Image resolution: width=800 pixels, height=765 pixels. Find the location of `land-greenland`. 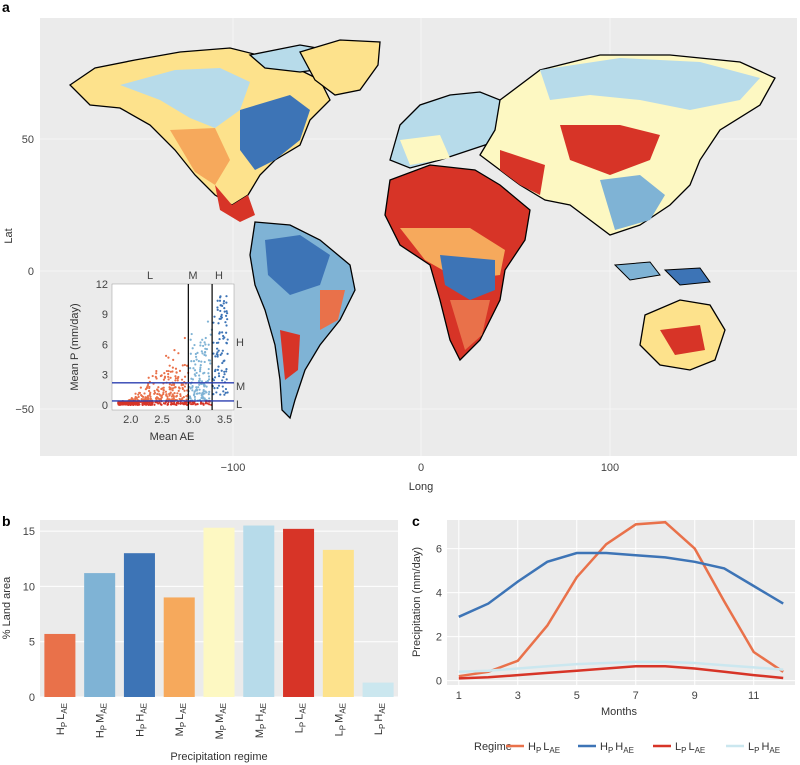

land-greenland is located at coordinates (340, 67).